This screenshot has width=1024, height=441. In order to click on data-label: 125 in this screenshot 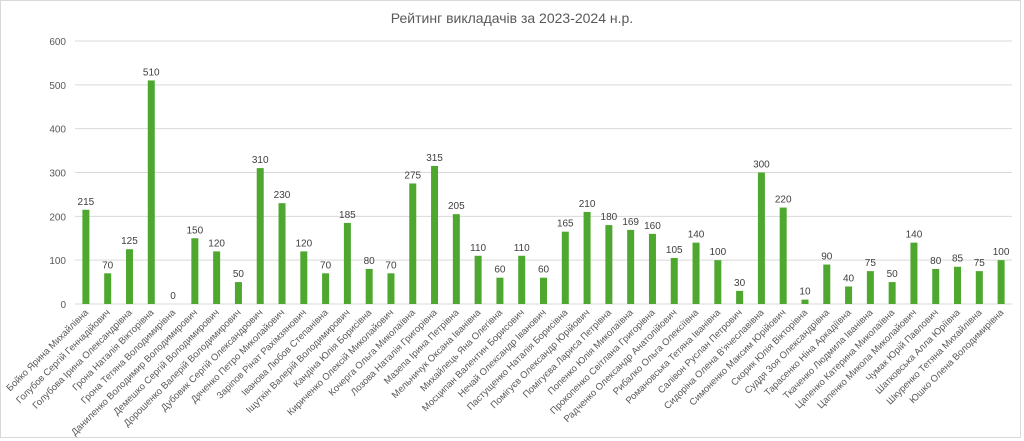, I will do `click(129, 241)`.